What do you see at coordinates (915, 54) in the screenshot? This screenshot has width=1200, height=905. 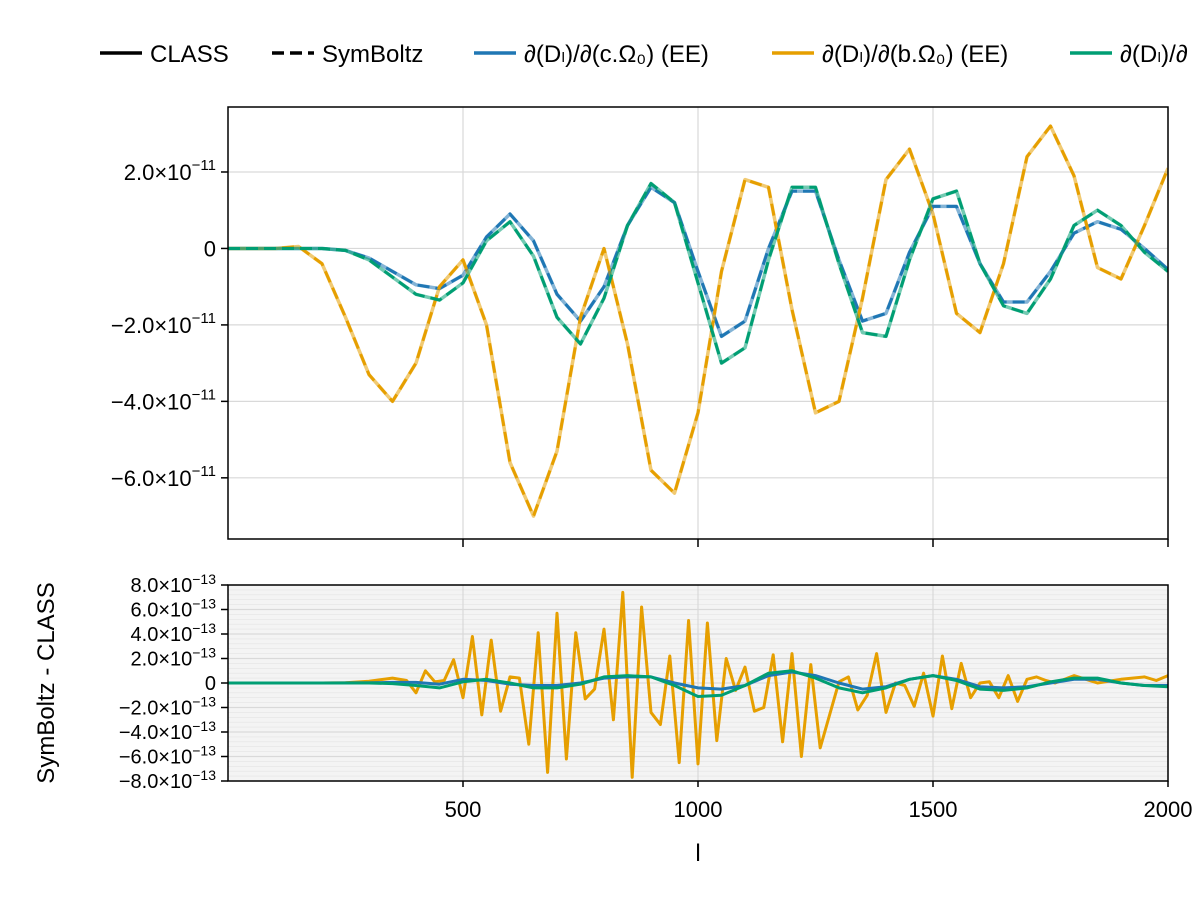 I see `legend-label: ∂(Dₗ)/∂(b.Ω₀) (EE)` at bounding box center [915, 54].